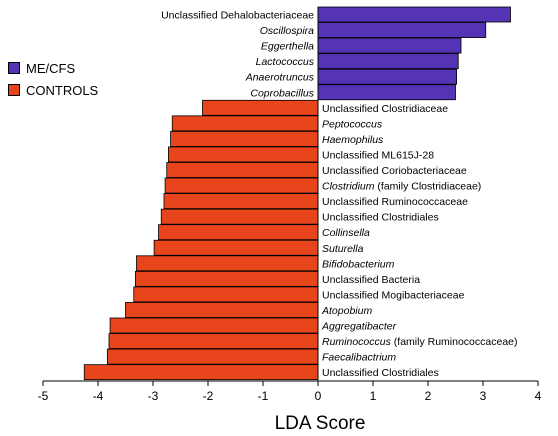  Describe the element at coordinates (385, 109) in the screenshot. I see `bar-label: Unclassified Clostridiaceae` at that location.